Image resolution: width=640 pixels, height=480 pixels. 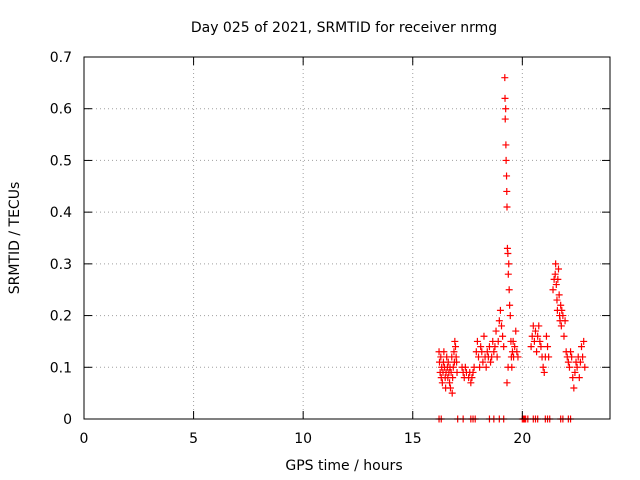 What do you see at coordinates (61, 368) in the screenshot?
I see `y-tick-label: 0.1` at bounding box center [61, 368].